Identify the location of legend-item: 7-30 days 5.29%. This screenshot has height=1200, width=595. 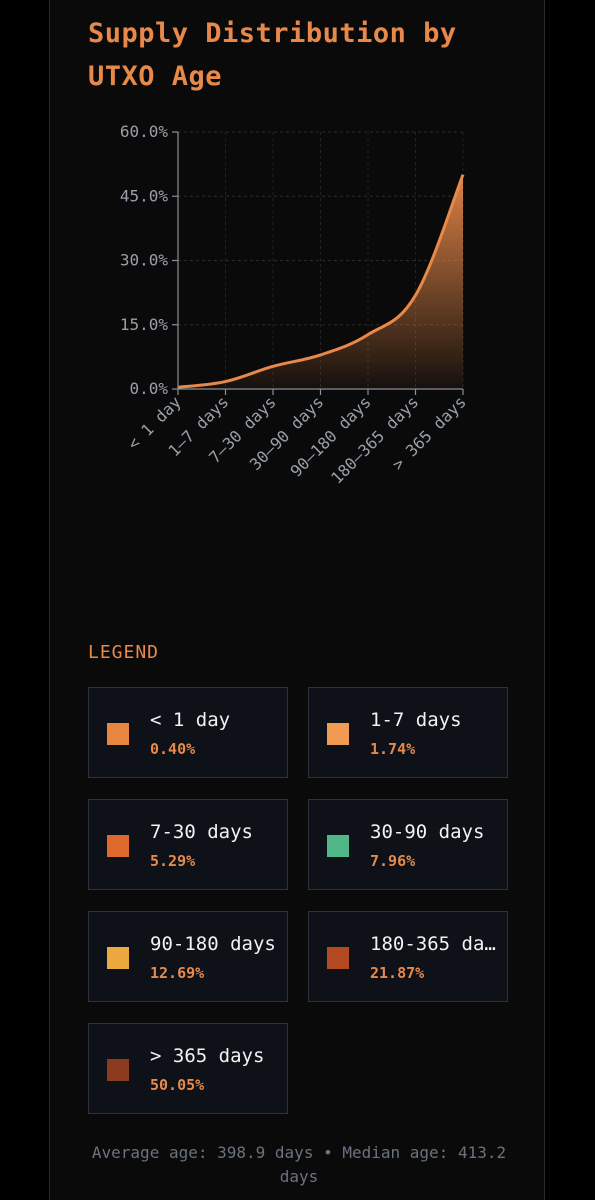
(188, 844).